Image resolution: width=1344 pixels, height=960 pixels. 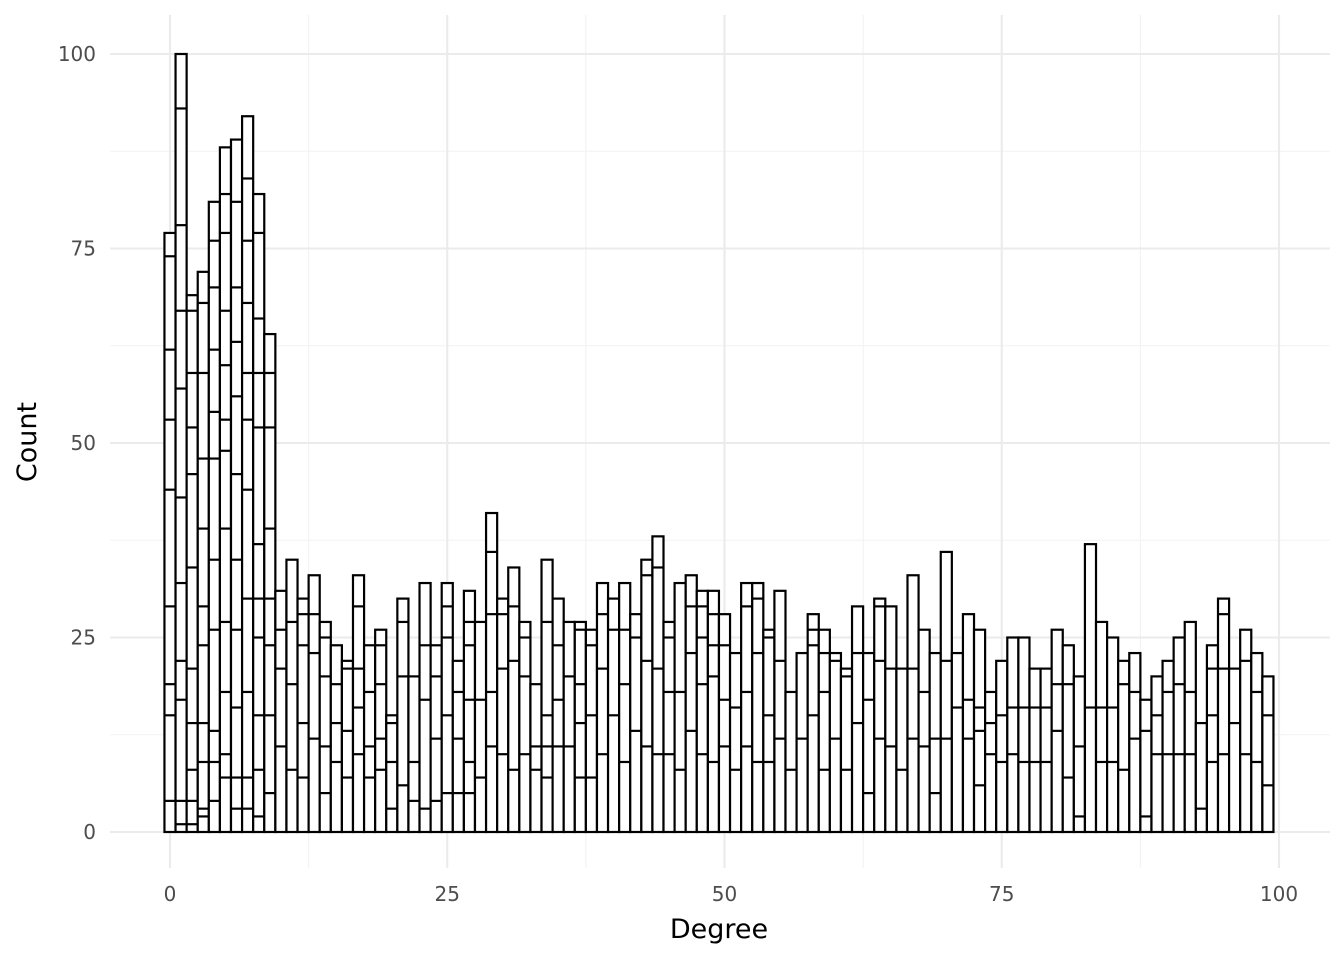 What do you see at coordinates (170, 894) in the screenshot?
I see `x-tick-label: 0` at bounding box center [170, 894].